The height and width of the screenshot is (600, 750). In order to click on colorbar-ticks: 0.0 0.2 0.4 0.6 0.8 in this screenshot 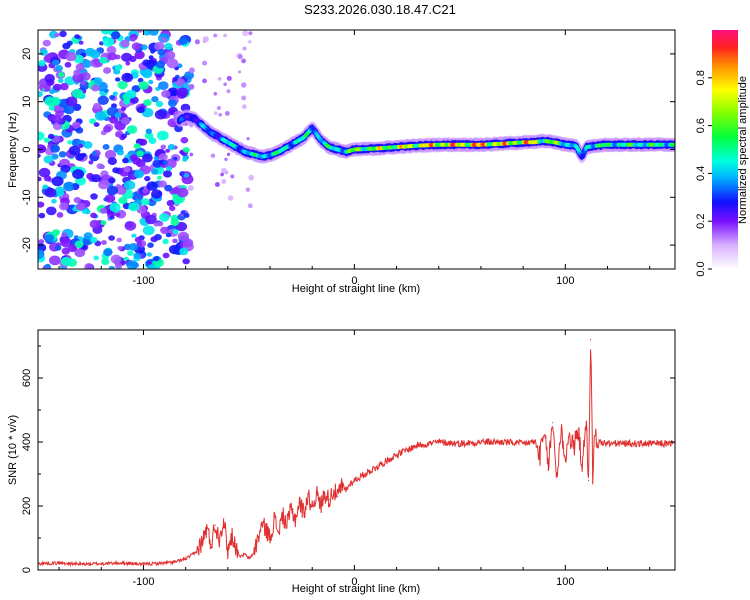, I will do `click(703, 173)`.